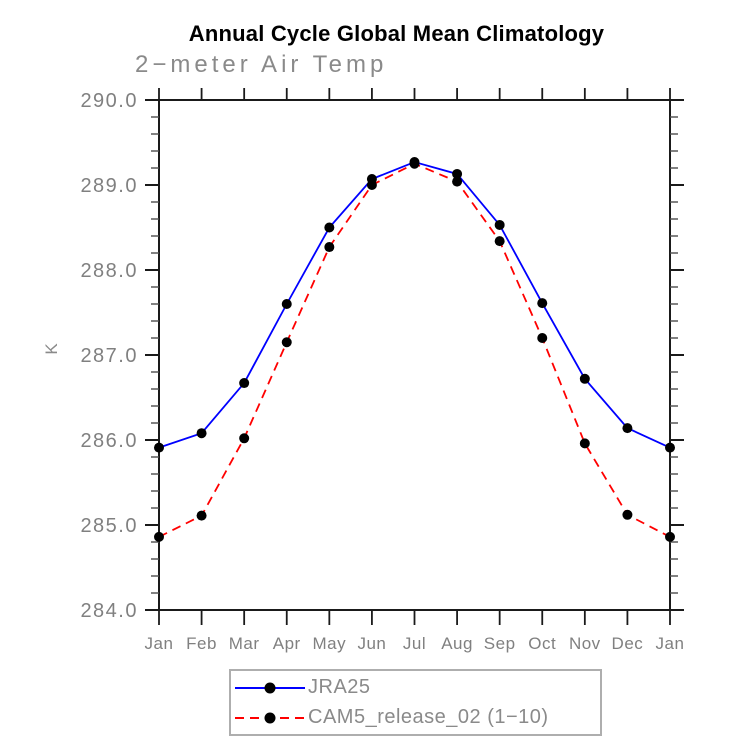 The height and width of the screenshot is (744, 733). I want to click on legend: JRA25 CAM5_release_02 (1−10), so click(415, 702).